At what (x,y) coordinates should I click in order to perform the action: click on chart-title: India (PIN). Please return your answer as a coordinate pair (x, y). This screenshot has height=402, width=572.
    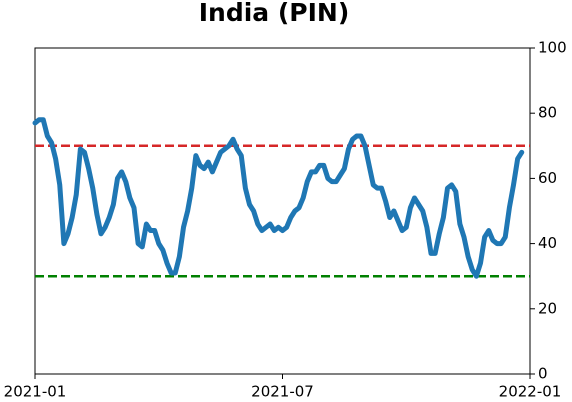
    Looking at the image, I should click on (274, 13).